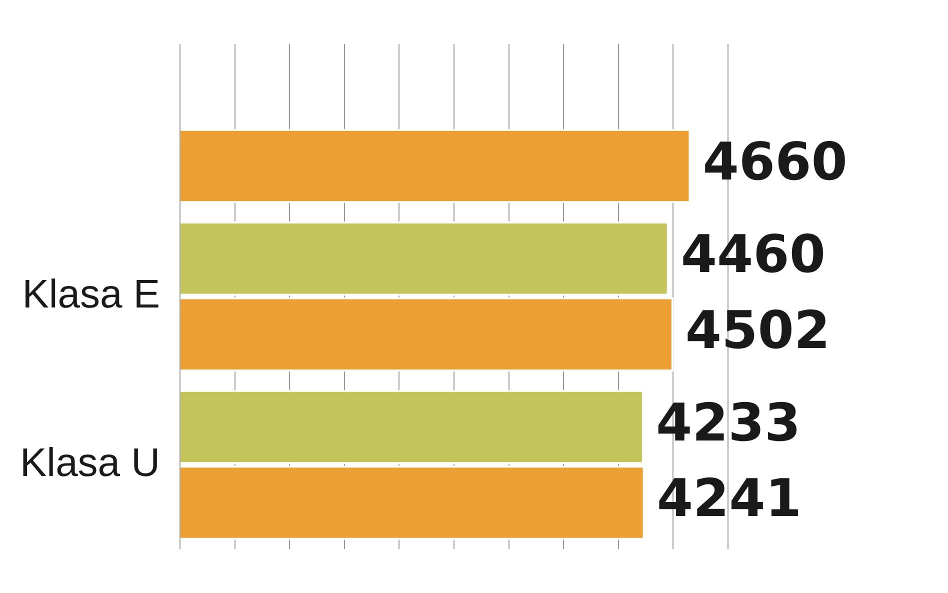  Describe the element at coordinates (90, 462) in the screenshot. I see `y-tick-label: Klasa U` at that location.